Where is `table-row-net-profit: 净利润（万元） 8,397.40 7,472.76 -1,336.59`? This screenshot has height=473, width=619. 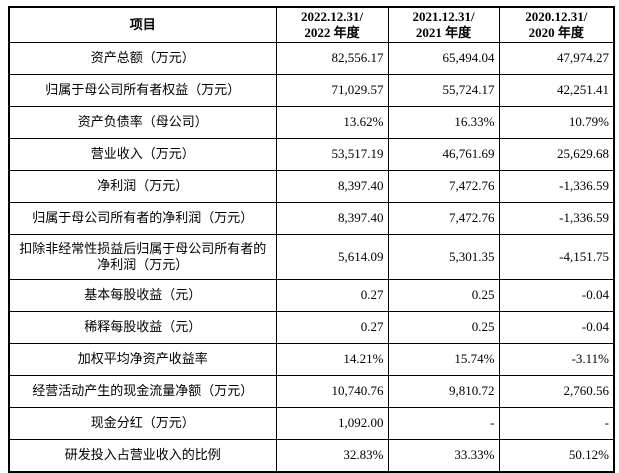
table-row-net-profit: 净利润（万元） 8,397.40 7,472.76 -1,336.59 is located at coordinates (311, 186).